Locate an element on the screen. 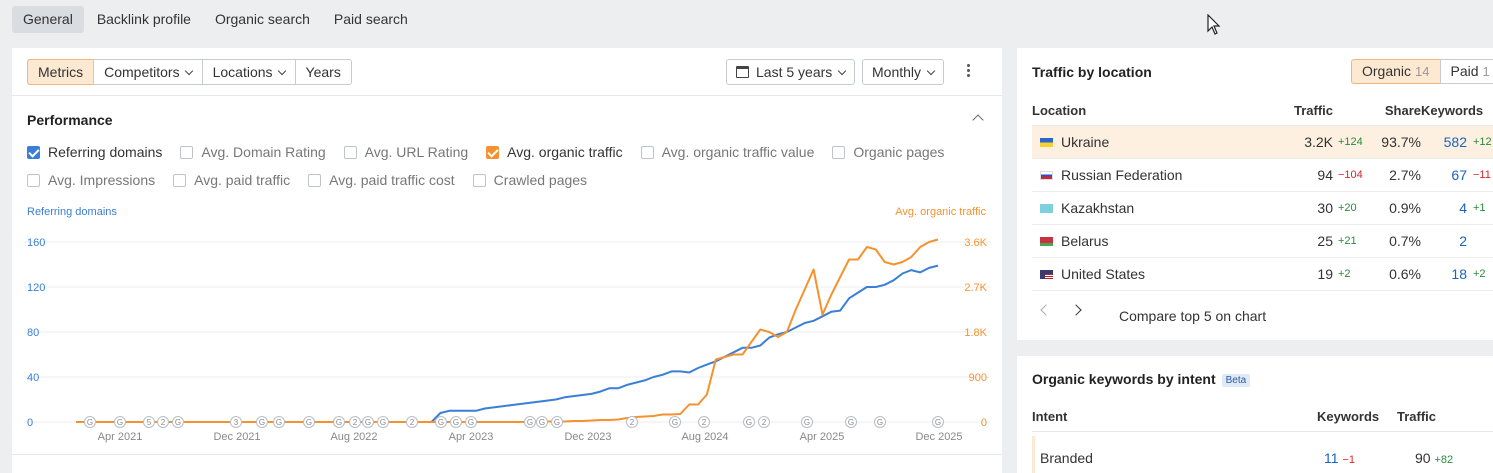  share-value: 93.7% is located at coordinates (1401, 142).